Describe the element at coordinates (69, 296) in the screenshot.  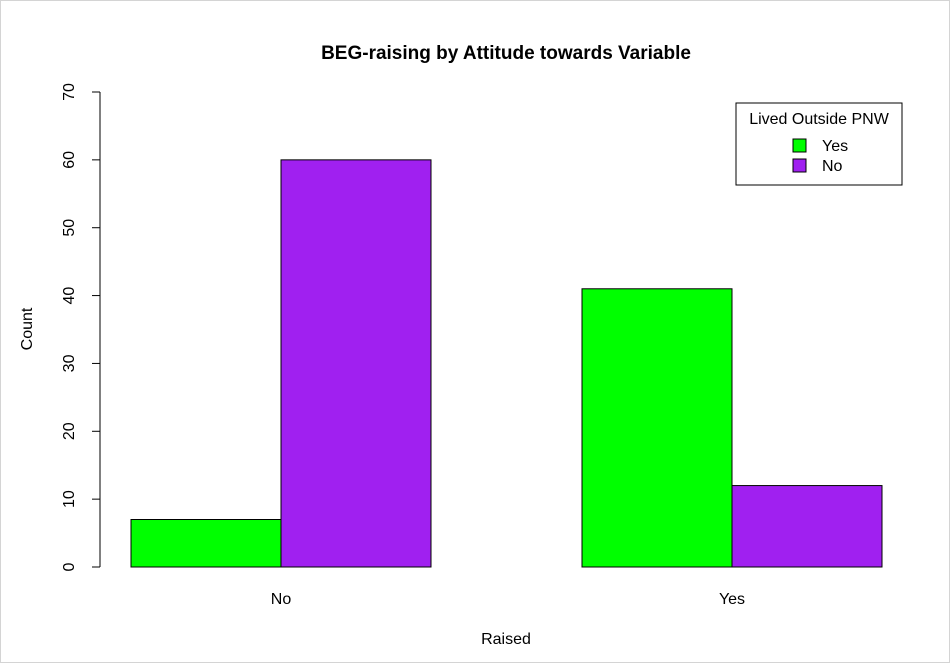
I see `y-tick-label: 40` at that location.